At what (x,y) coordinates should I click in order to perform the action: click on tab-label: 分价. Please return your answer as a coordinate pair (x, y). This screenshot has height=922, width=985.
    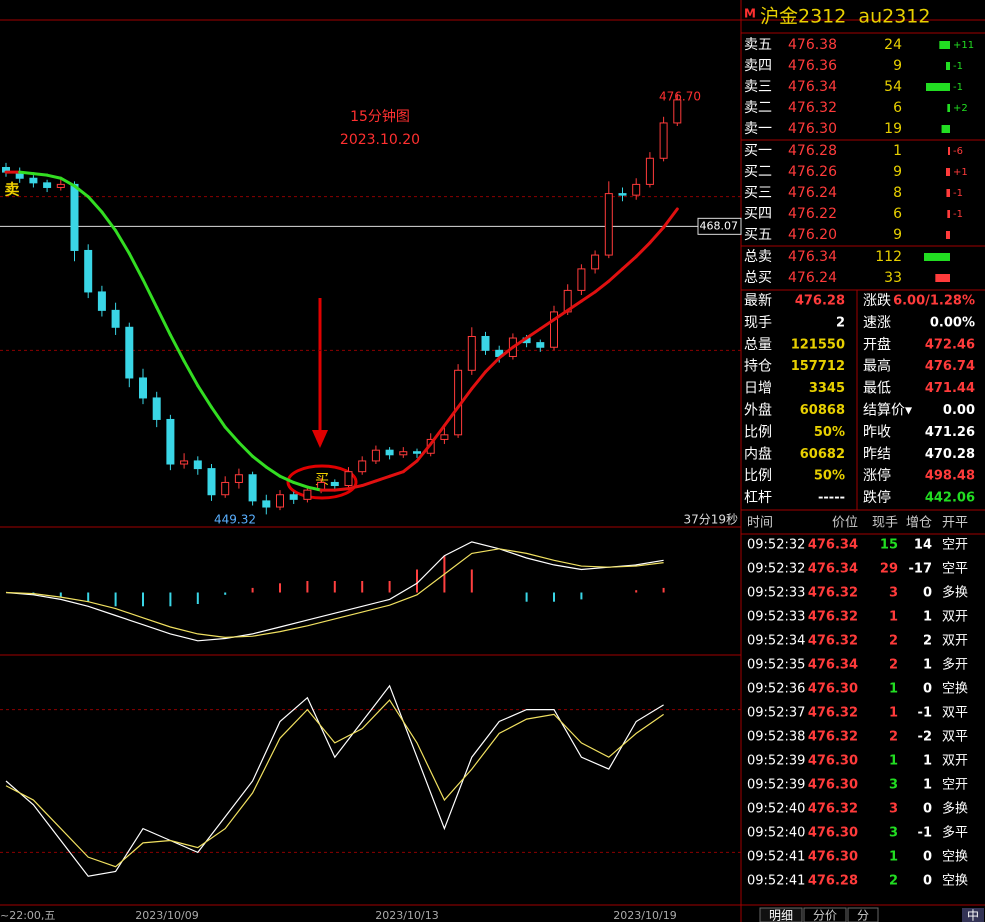
    Looking at the image, I should click on (825, 915).